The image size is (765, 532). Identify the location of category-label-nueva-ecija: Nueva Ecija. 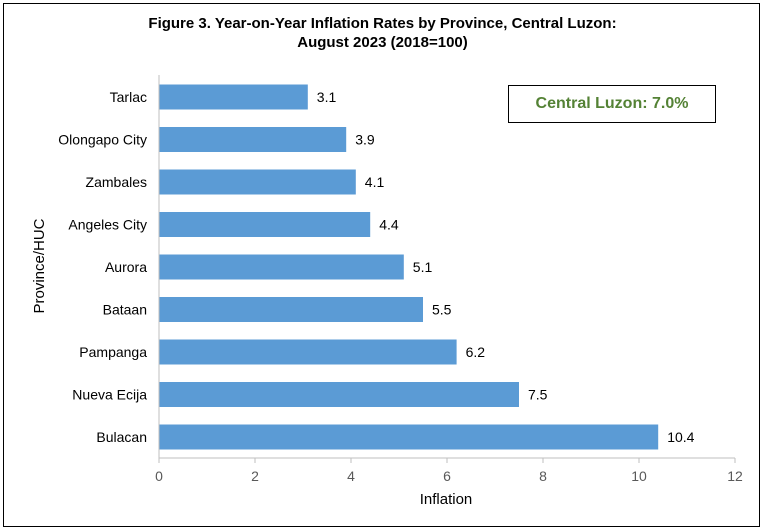
(109, 395).